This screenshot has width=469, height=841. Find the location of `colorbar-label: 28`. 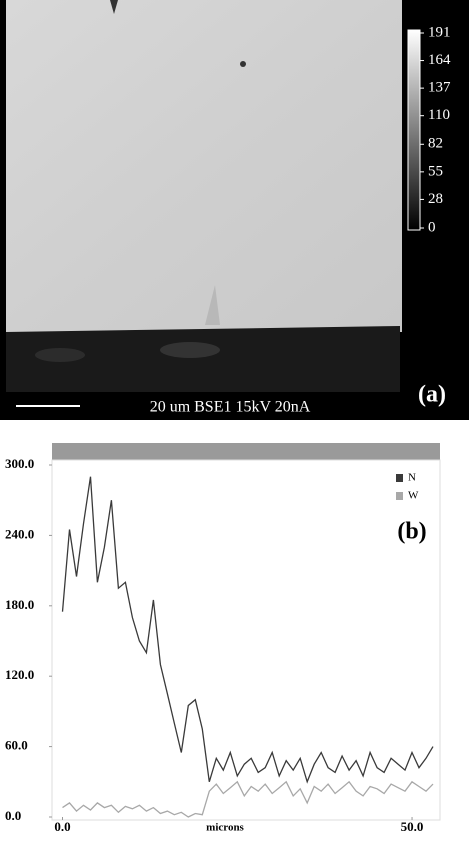

colorbar-label: 28 is located at coordinates (435, 199).